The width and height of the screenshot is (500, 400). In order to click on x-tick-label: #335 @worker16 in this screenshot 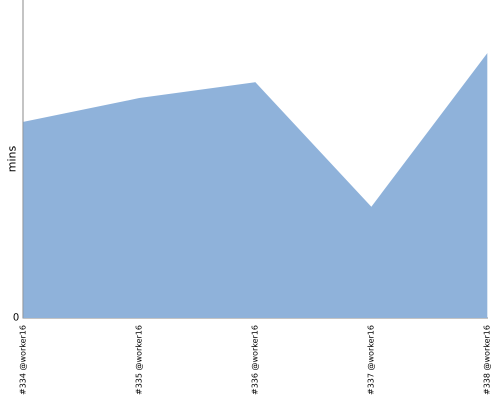, I will do `click(139, 360)`.